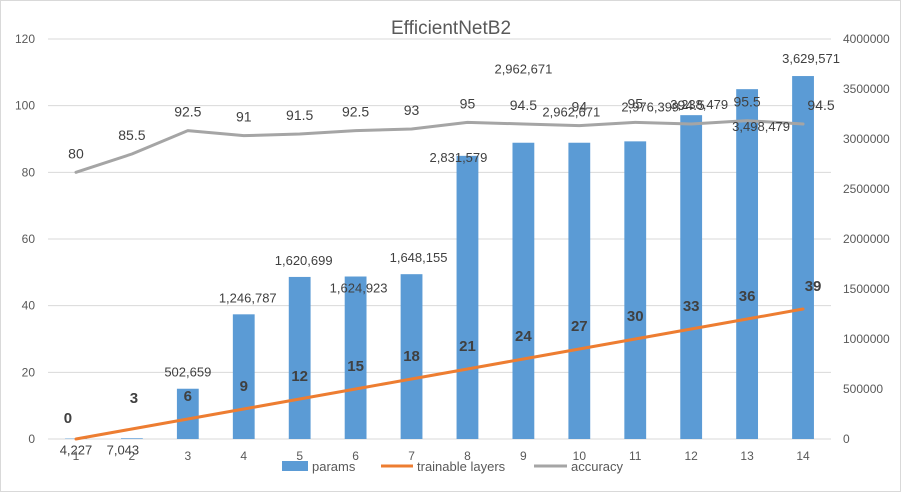 The image size is (901, 492). What do you see at coordinates (747, 456) in the screenshot?
I see `x-tick-13: 13` at bounding box center [747, 456].